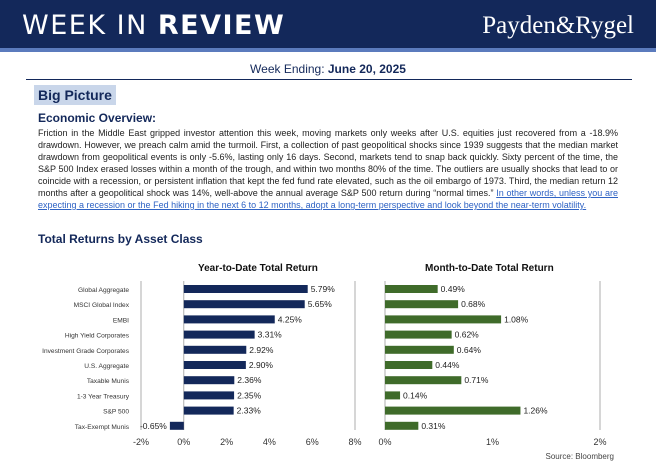 This screenshot has width=656, height=468. Describe the element at coordinates (516, 319) in the screenshot. I see `mtd-data-label: 1.08%` at that location.